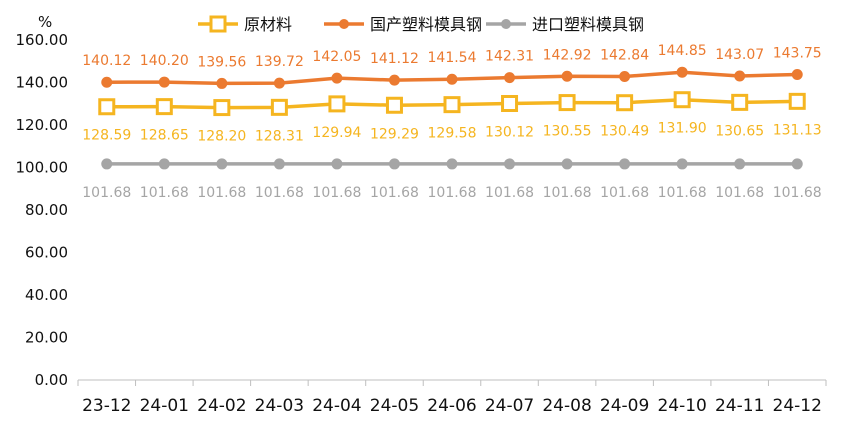 The image size is (856, 428). I want to click on x-tick-label: 24-09, so click(624, 406).